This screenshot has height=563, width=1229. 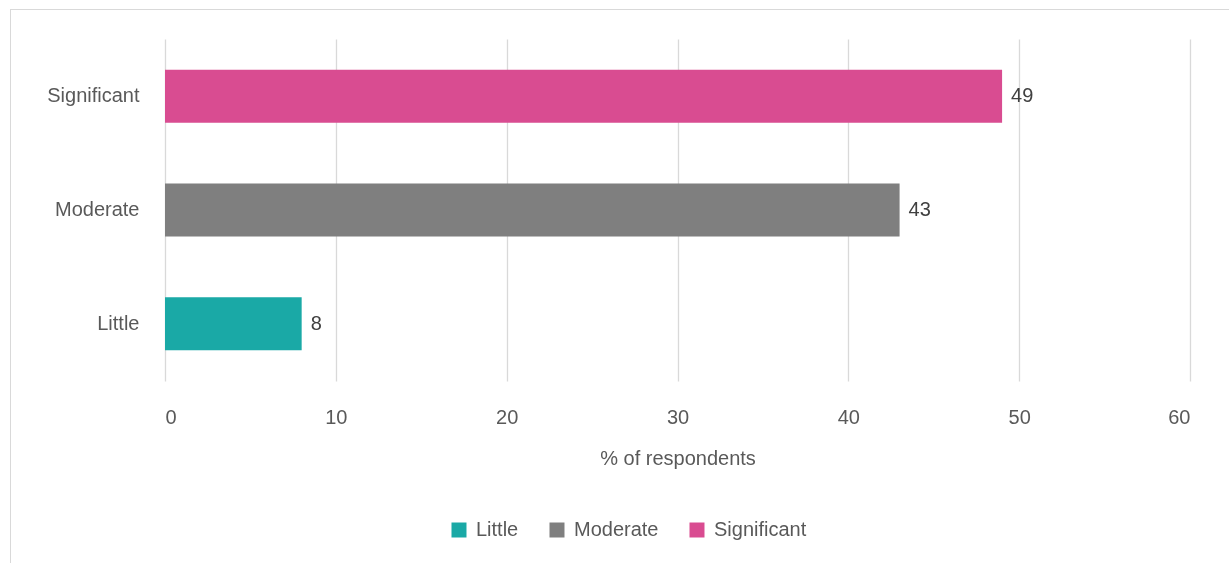 I want to click on x-tick-label: 60, so click(x=1179, y=416).